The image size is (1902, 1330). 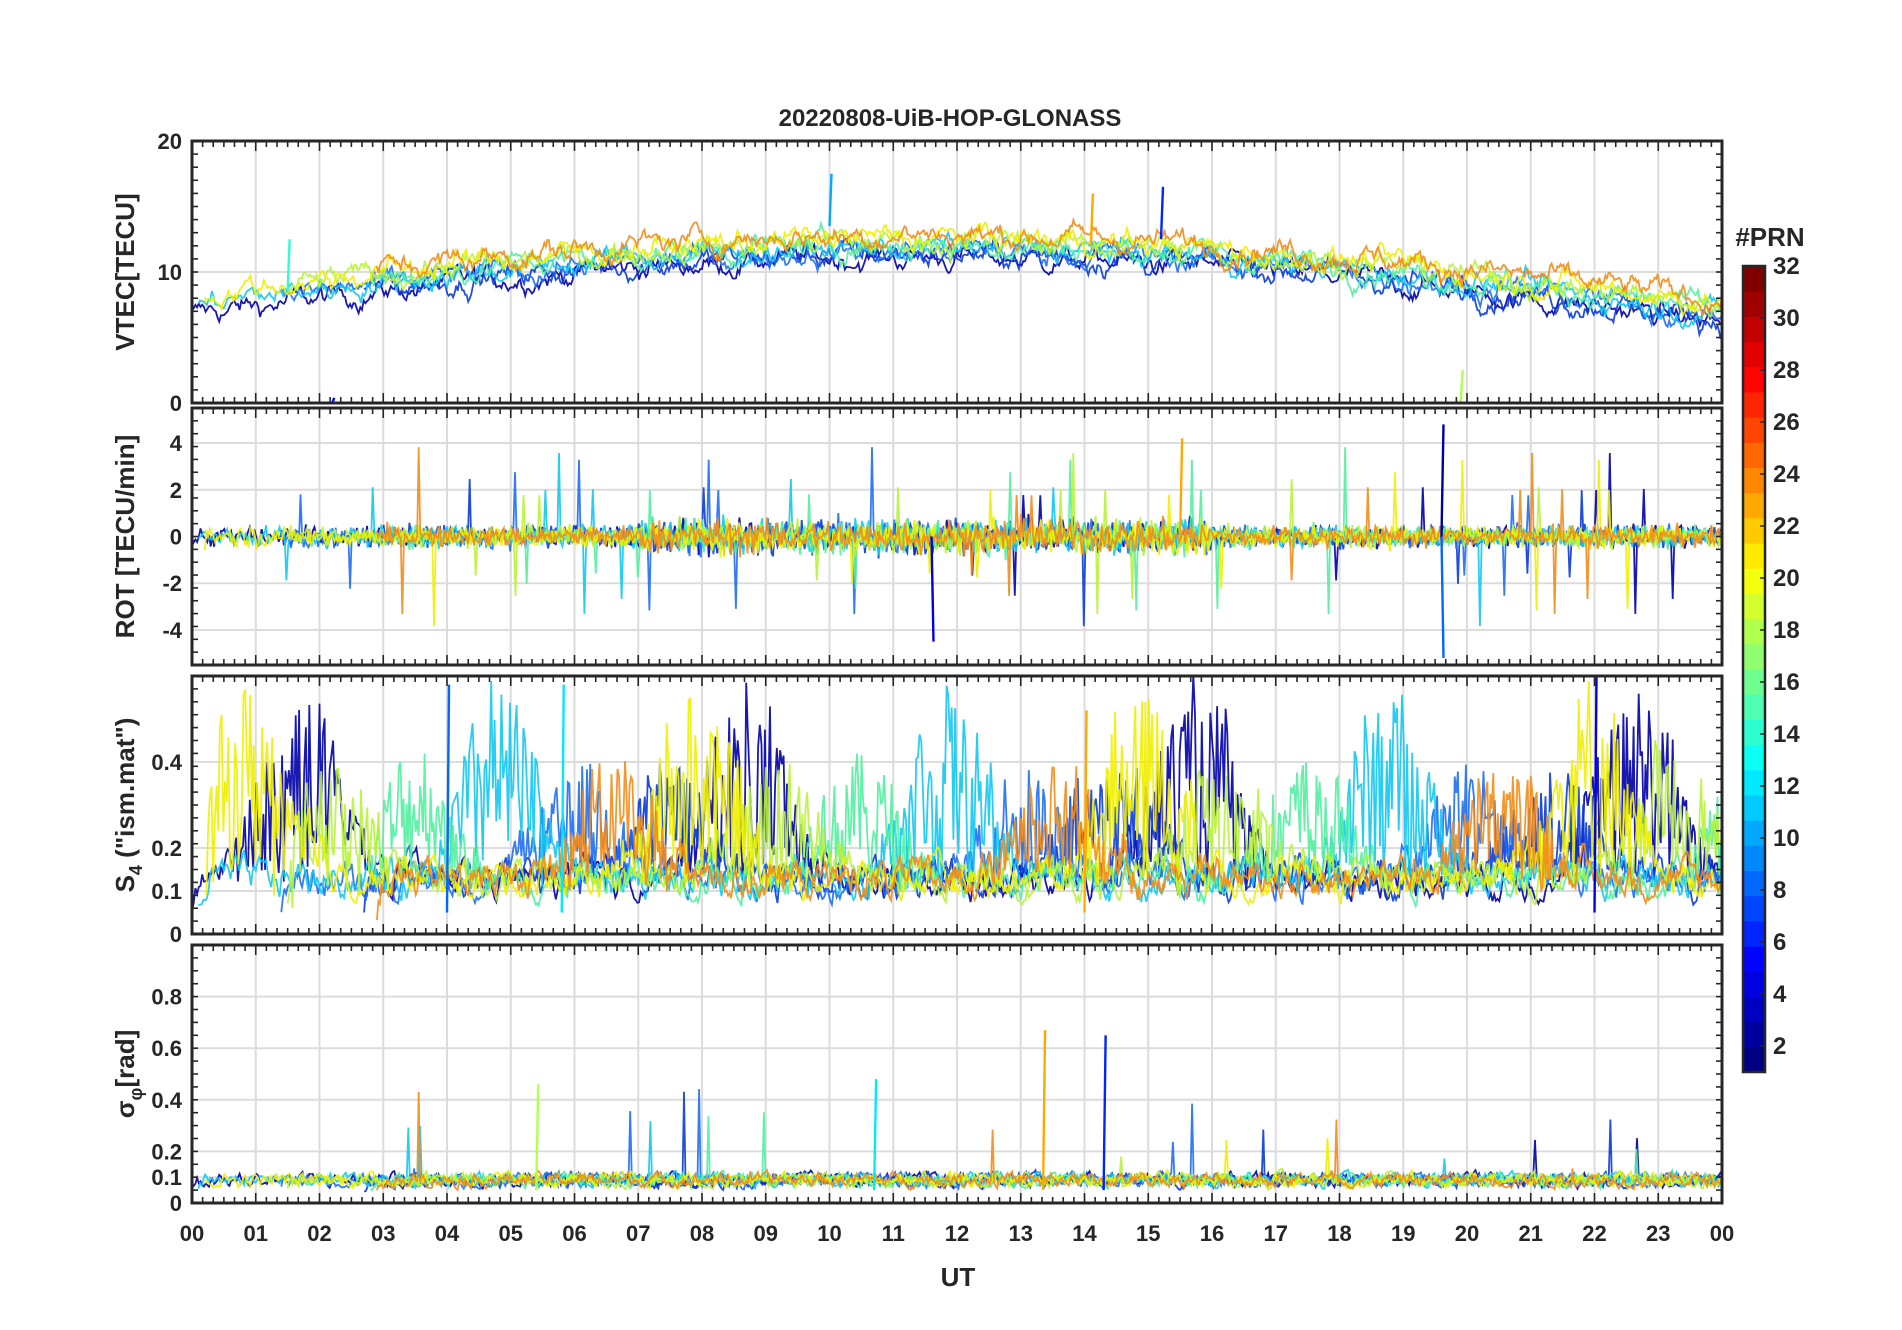 I want to click on colorbar-tick-label: 32, so click(x=1786, y=266).